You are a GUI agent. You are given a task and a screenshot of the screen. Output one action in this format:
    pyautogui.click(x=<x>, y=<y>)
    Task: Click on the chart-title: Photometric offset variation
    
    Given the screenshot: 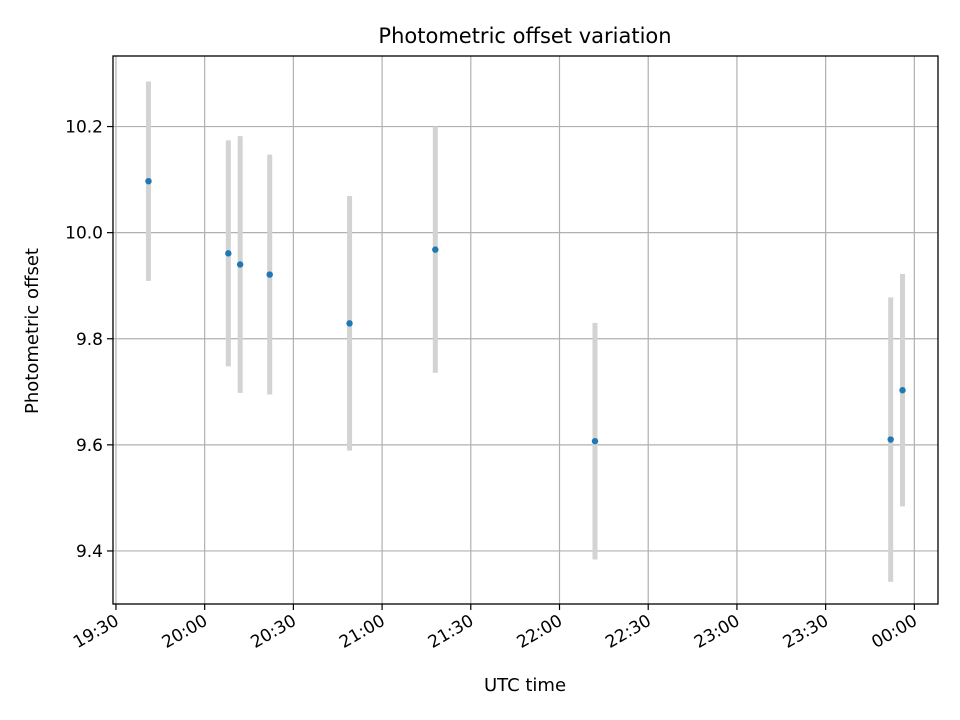 What is the action you would take?
    pyautogui.click(x=524, y=36)
    